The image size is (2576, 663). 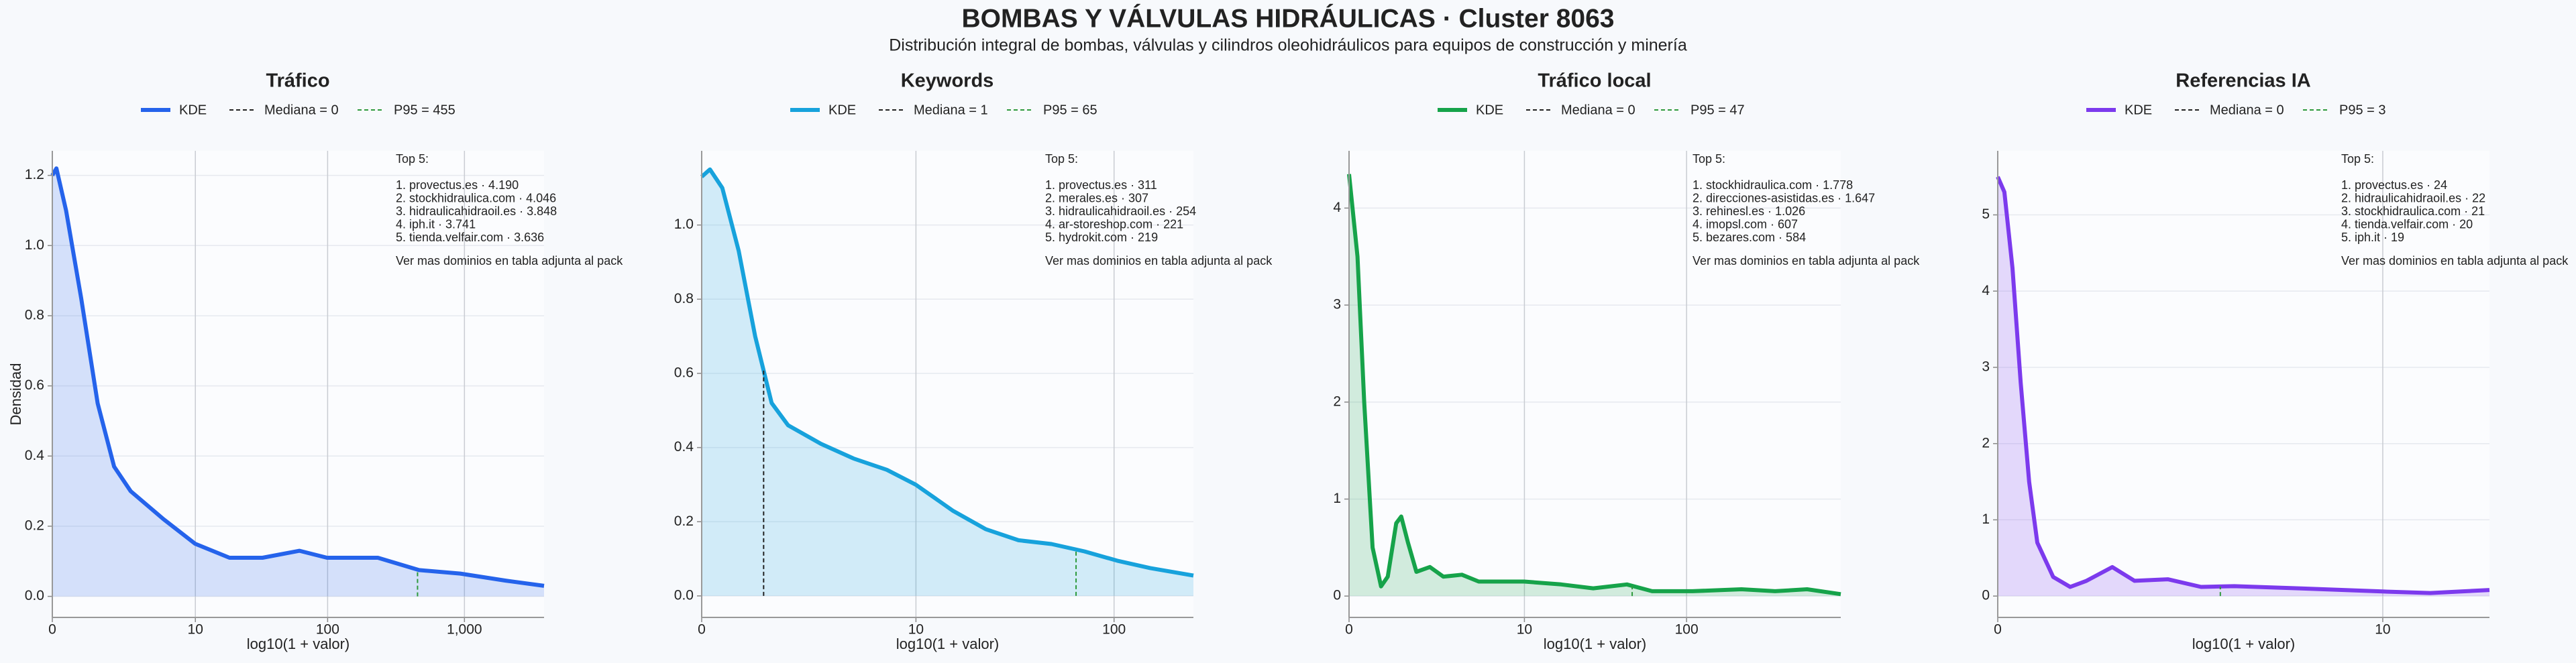 I want to click on annotation-item: 3. hidraulicahidraoil.es · 3.848, so click(x=476, y=211).